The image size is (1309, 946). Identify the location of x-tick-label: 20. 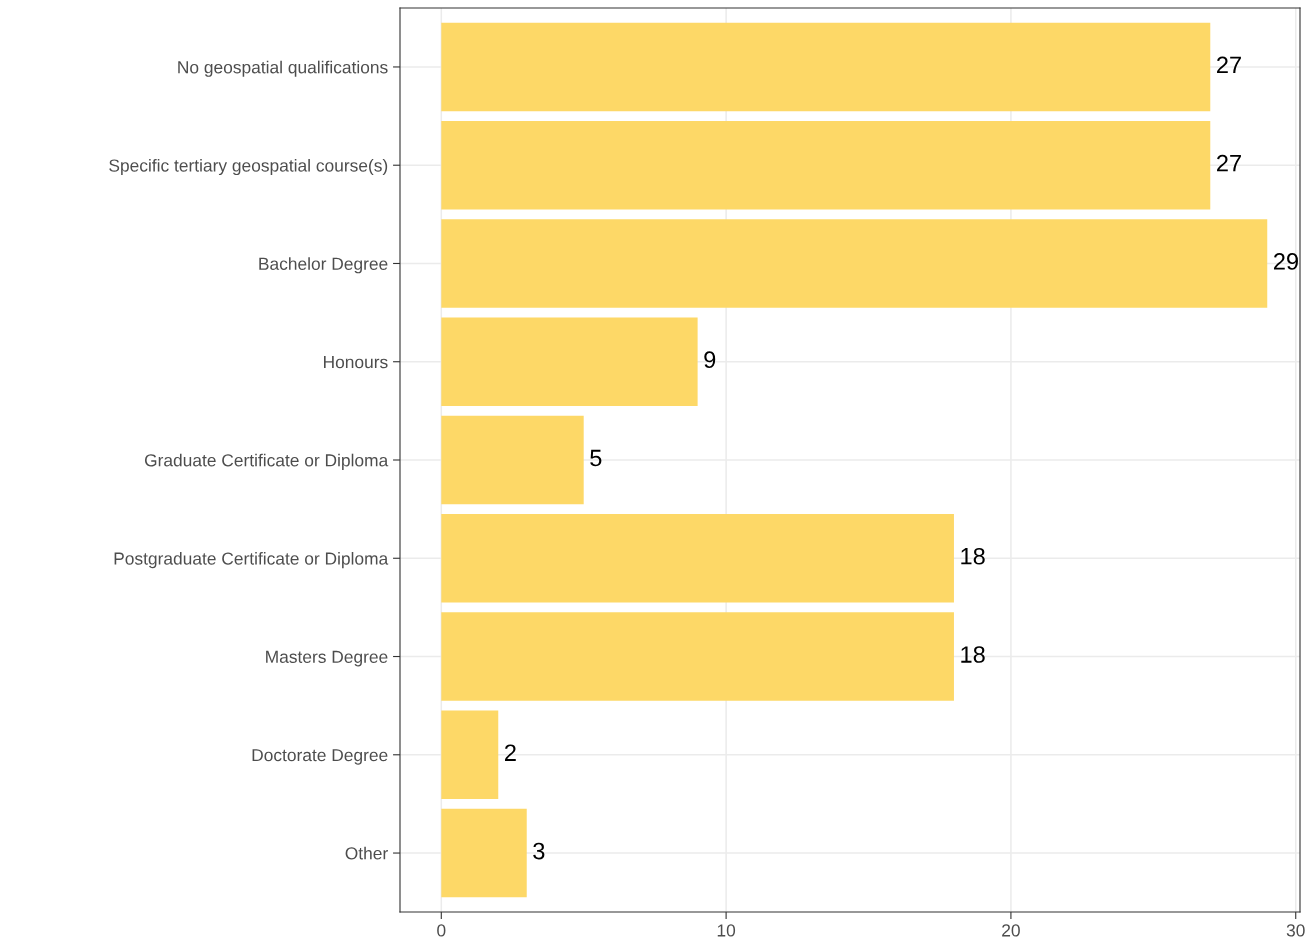
(1011, 930).